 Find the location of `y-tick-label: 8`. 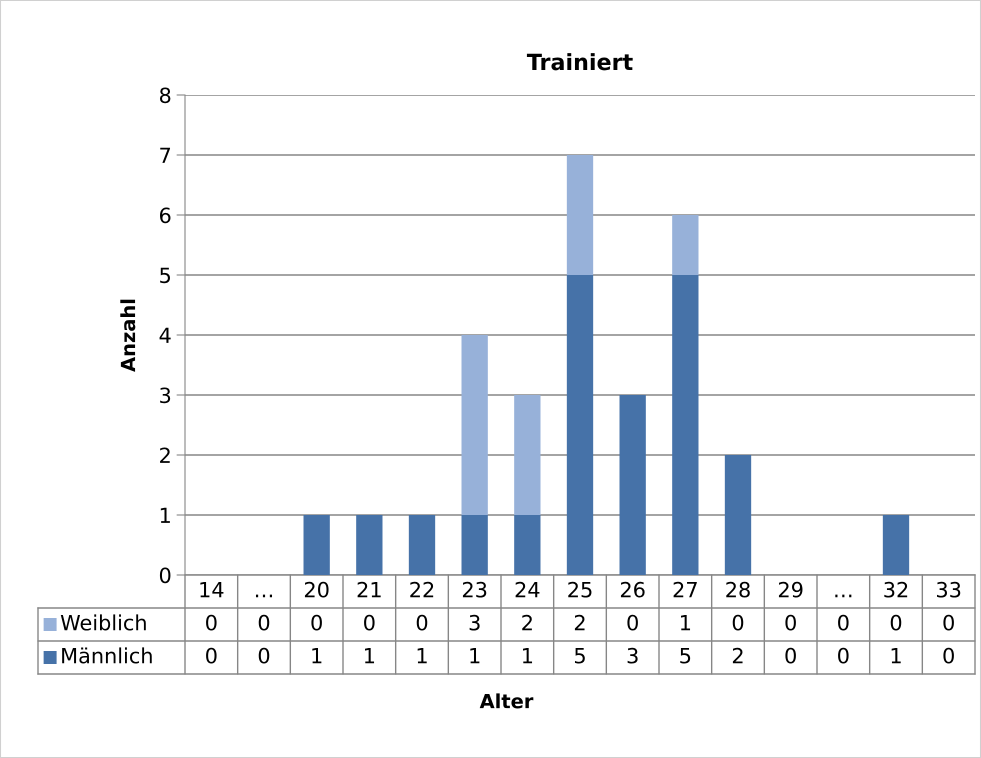

y-tick-label: 8 is located at coordinates (165, 95).